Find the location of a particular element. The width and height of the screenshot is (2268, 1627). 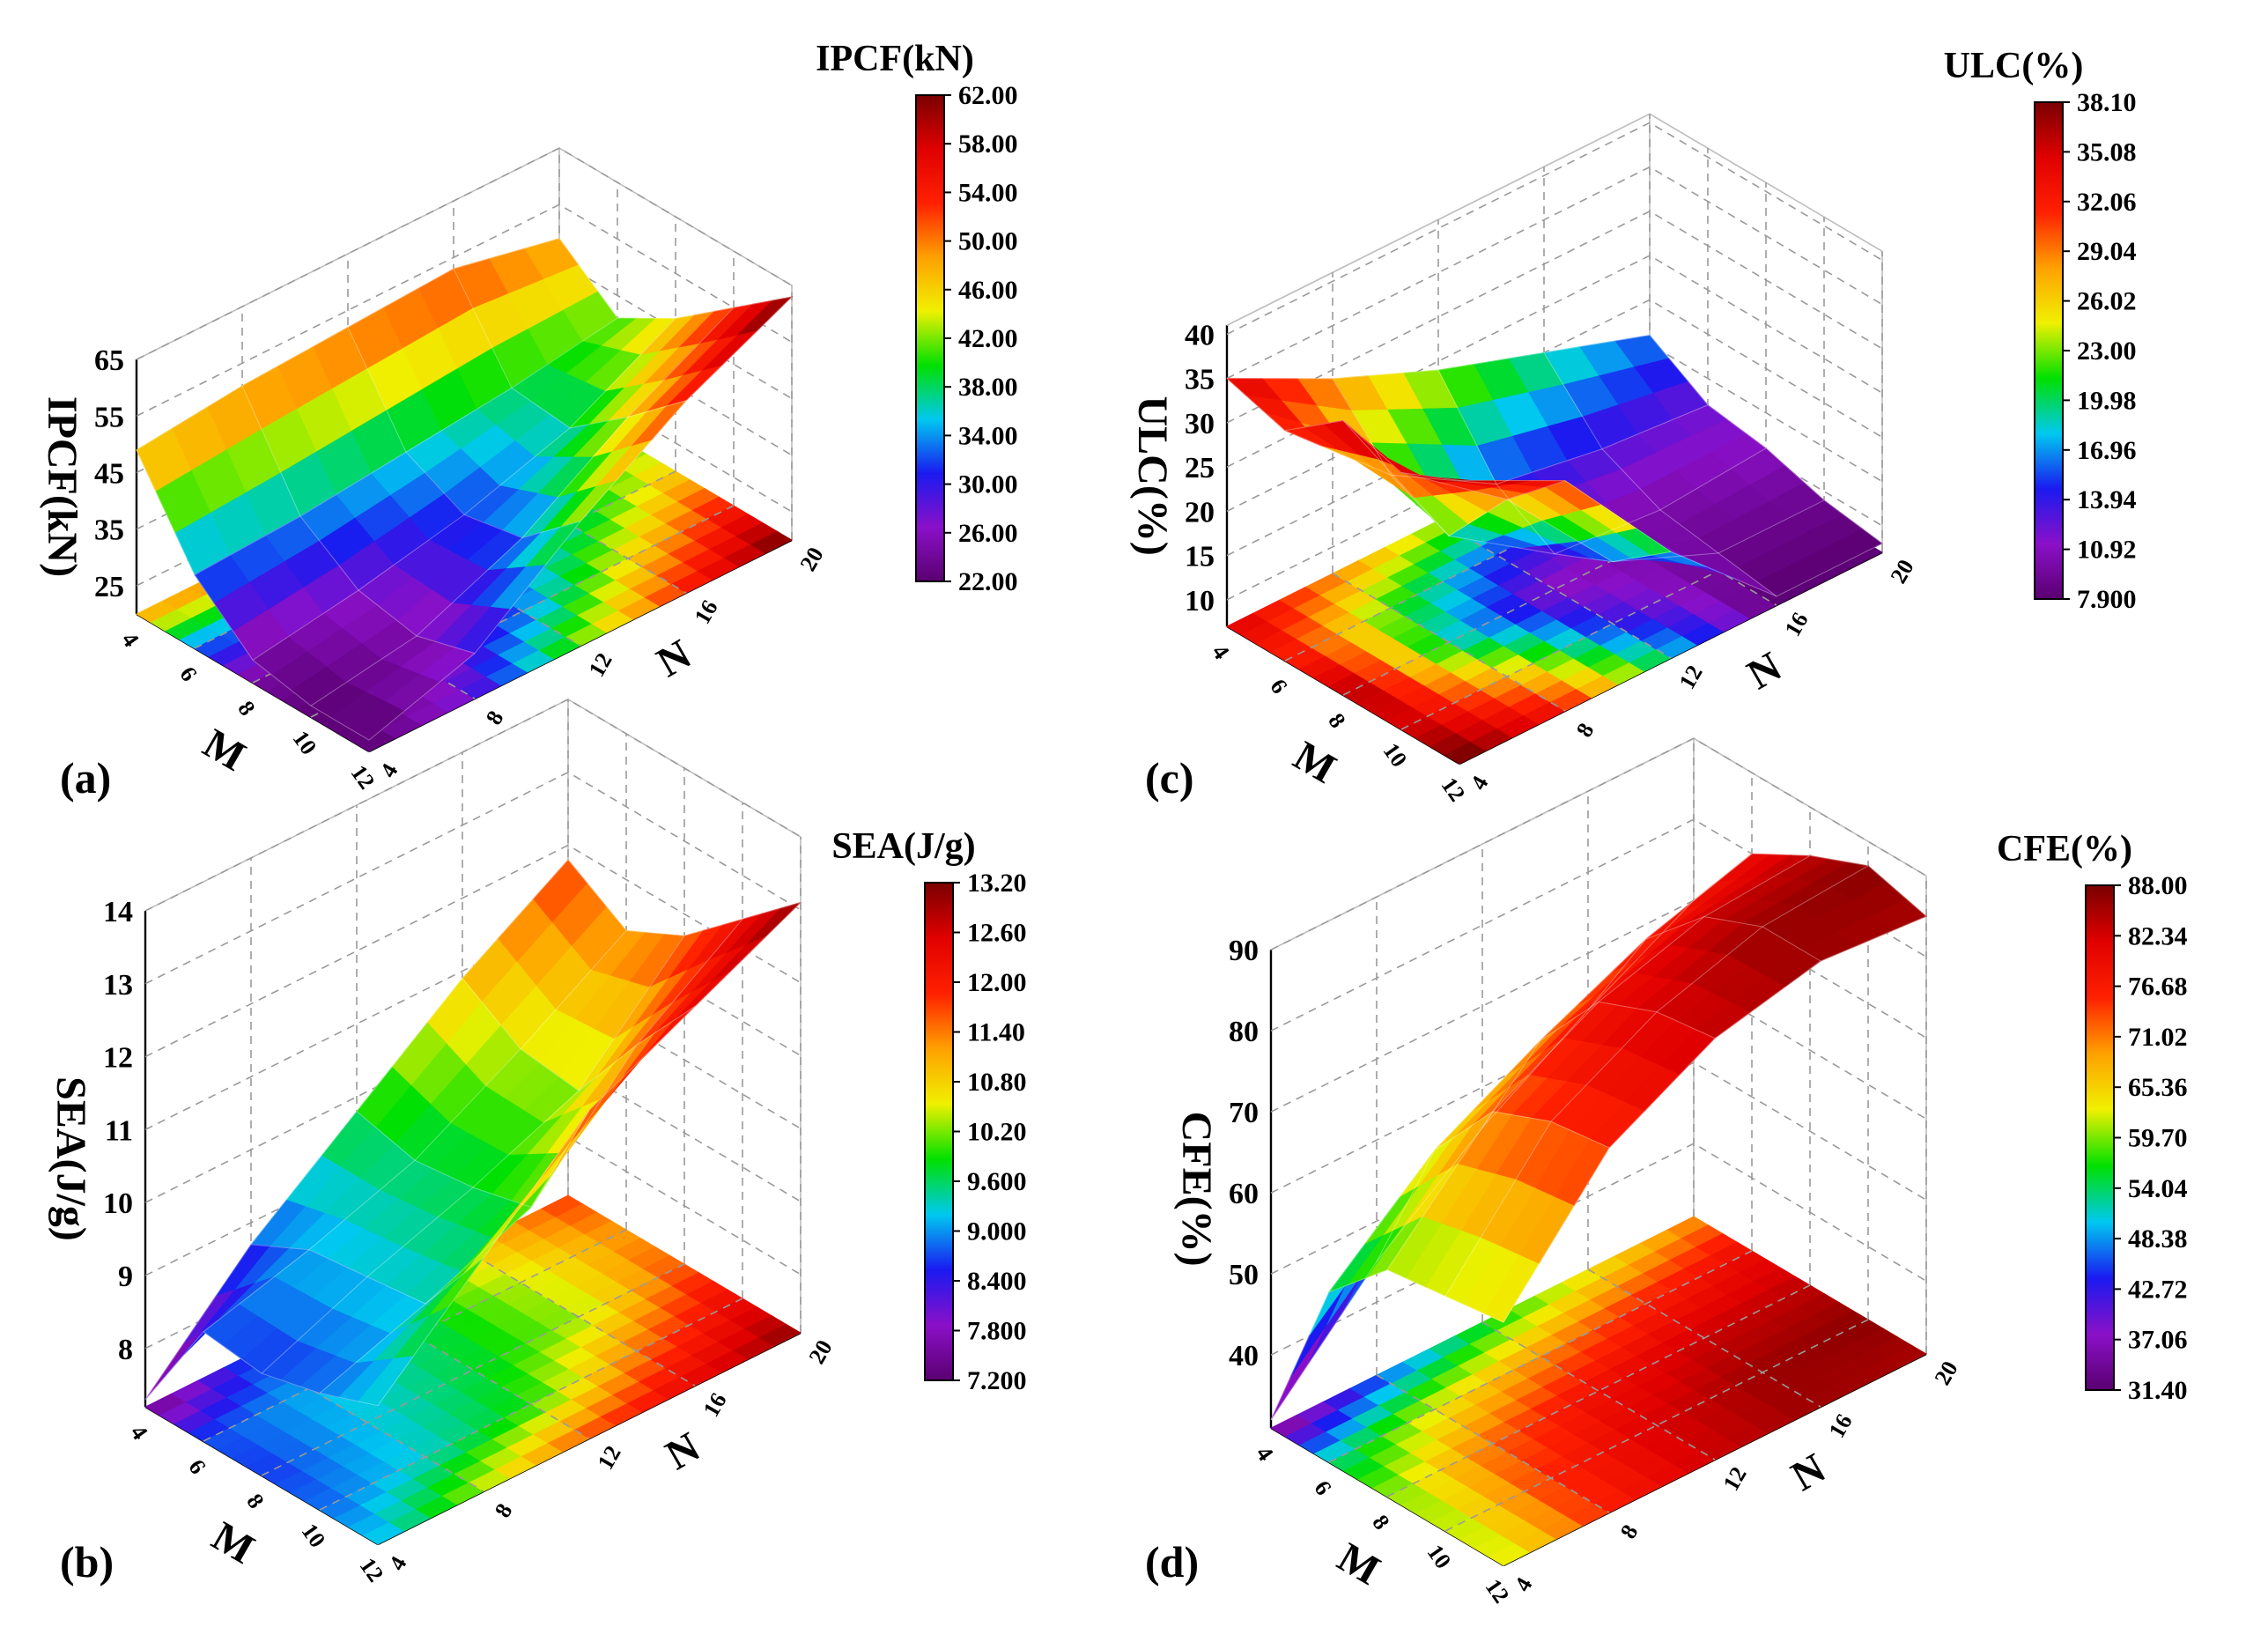

colorbar-tick-label: 26.02 is located at coordinates (2107, 301).